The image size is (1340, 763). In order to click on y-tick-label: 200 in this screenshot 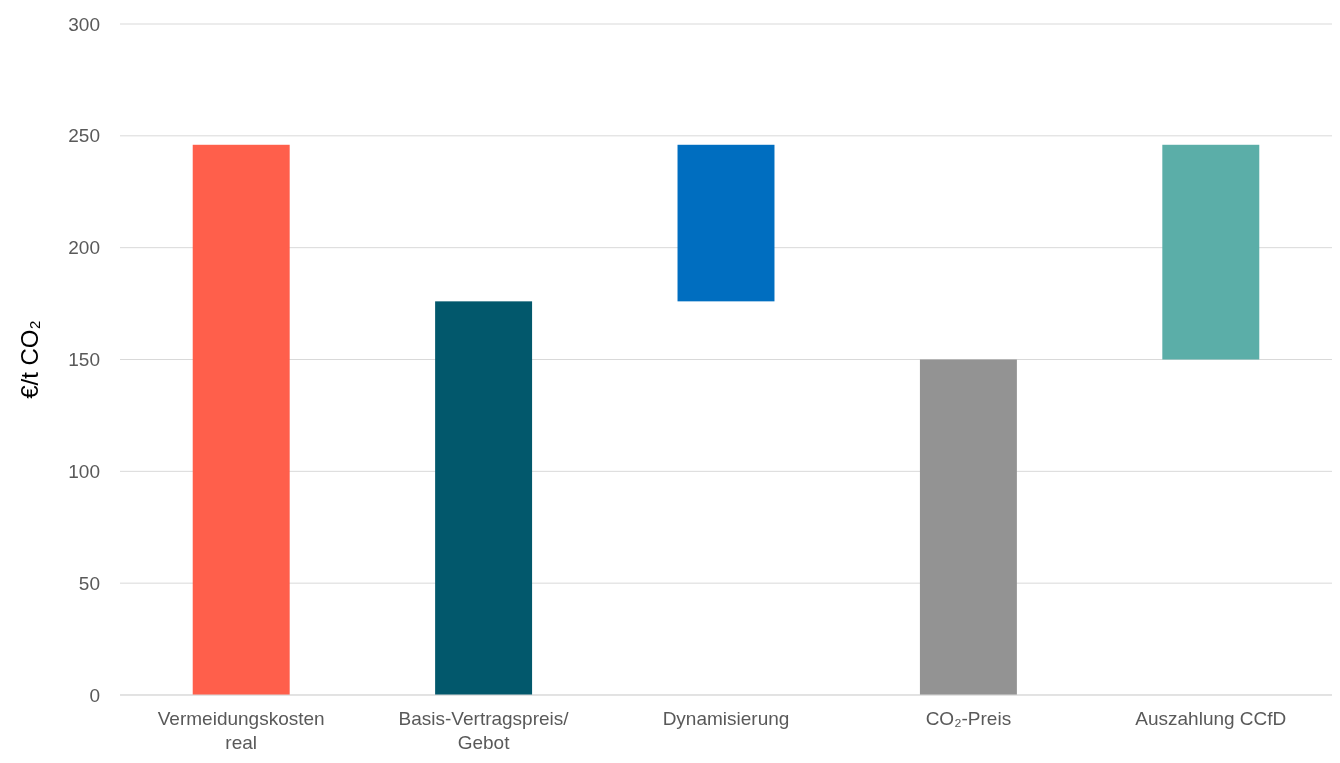, I will do `click(84, 248)`.